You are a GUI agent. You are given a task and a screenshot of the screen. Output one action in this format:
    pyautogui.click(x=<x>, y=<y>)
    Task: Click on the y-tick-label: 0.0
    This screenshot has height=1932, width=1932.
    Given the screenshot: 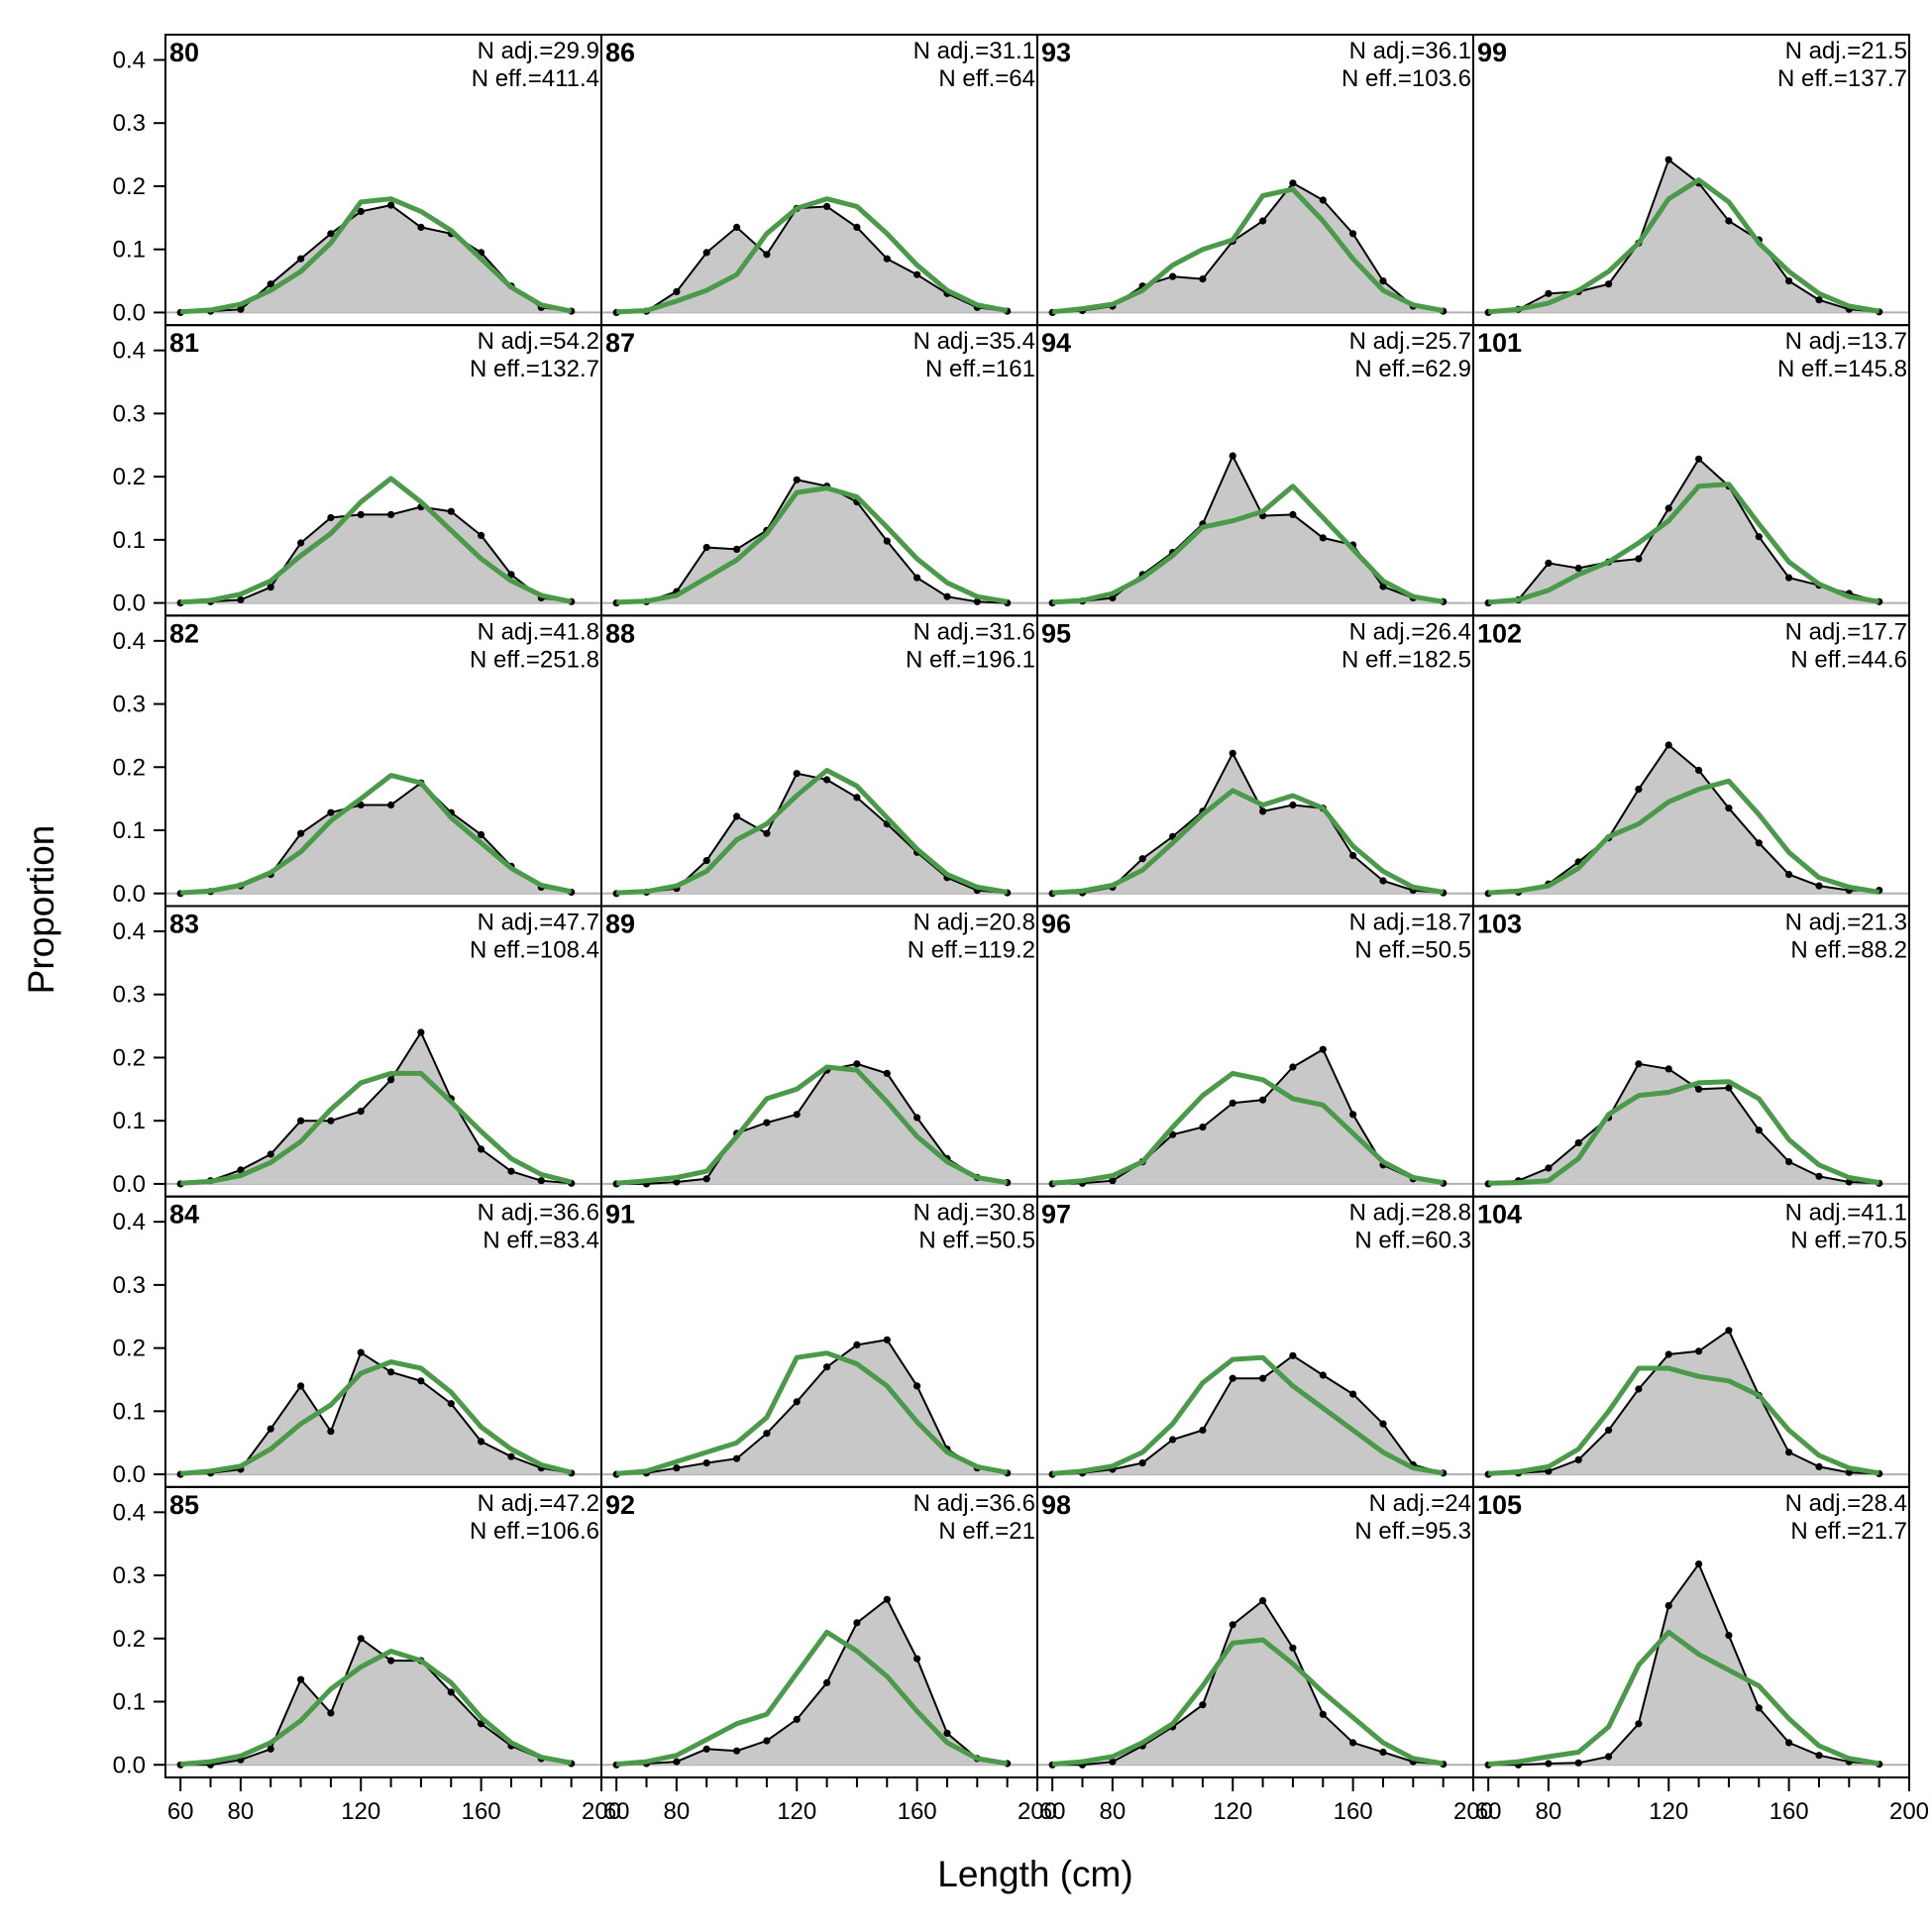 What is the action you would take?
    pyautogui.click(x=129, y=894)
    